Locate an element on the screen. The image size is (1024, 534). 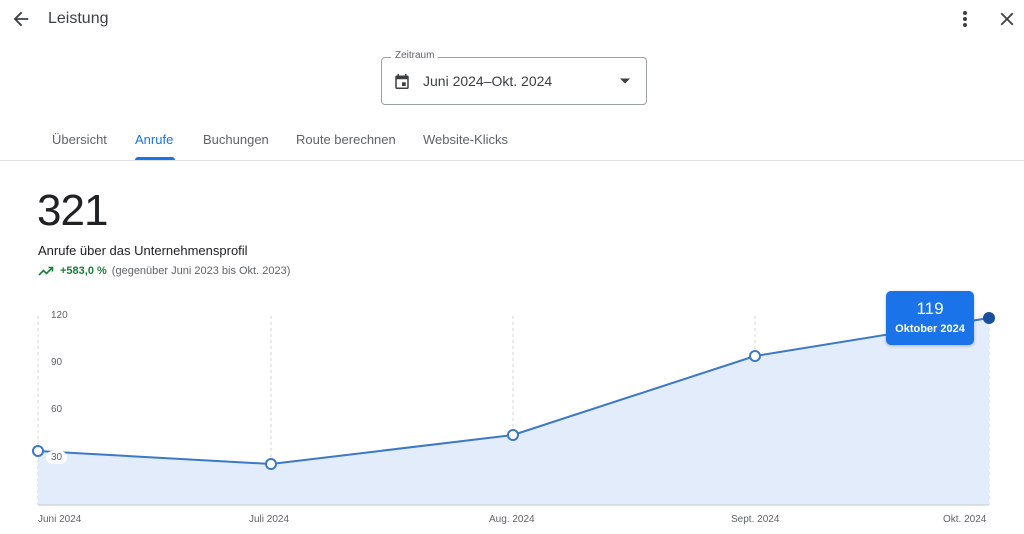
y-tick-60: 60 is located at coordinates (57, 409).